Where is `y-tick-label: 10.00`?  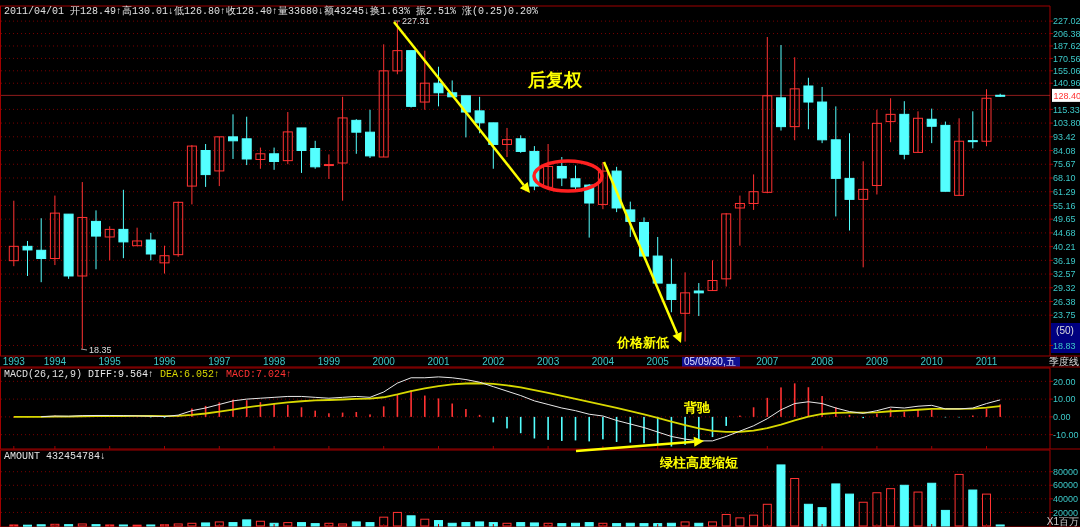
y-tick-label: 10.00 is located at coordinates (1064, 399).